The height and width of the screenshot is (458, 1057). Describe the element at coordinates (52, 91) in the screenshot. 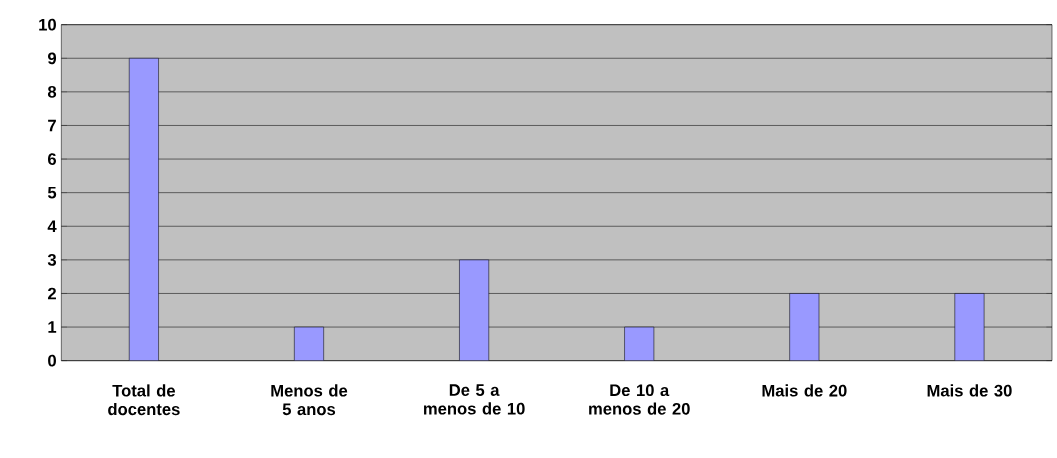

I see `y-tick-label: 8` at that location.